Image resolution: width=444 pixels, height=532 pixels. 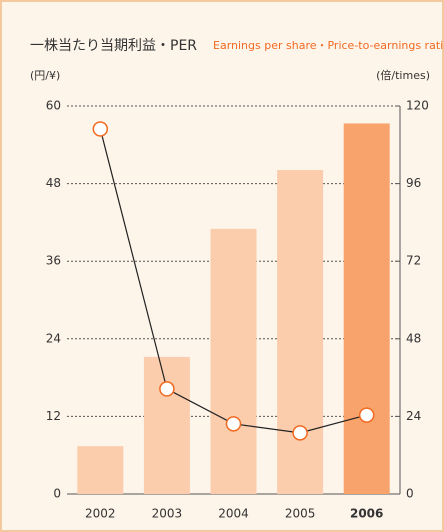 What do you see at coordinates (45, 75) in the screenshot?
I see `y-axis-label: (円/¥)` at bounding box center [45, 75].